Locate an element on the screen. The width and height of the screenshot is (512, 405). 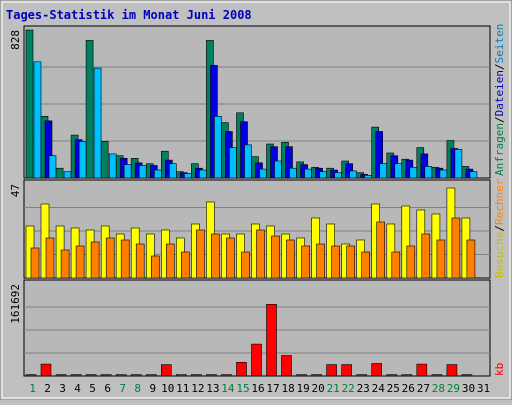
x-tick-label-23: 23 is located at coordinates (363, 388).